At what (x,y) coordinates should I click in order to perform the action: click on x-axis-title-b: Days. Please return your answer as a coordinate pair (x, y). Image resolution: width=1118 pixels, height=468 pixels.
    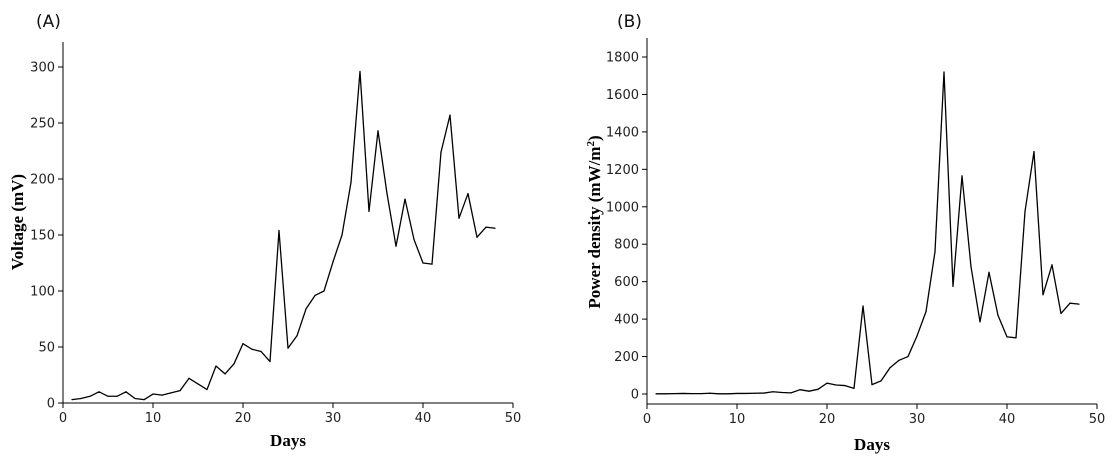
    Looking at the image, I should click on (872, 444).